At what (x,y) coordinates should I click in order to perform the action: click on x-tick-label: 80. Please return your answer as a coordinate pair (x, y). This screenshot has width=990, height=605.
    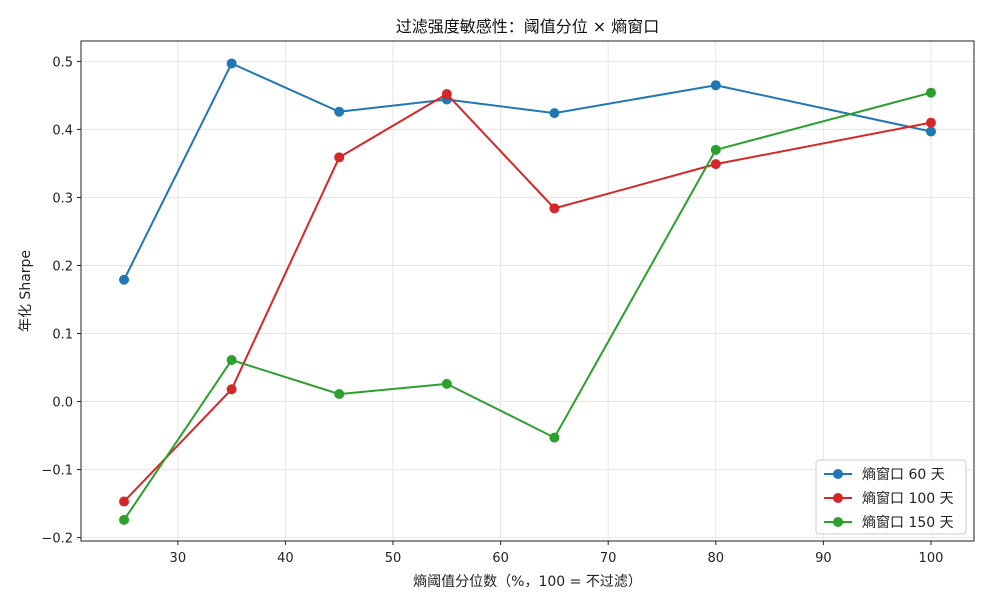
    Looking at the image, I should click on (716, 558).